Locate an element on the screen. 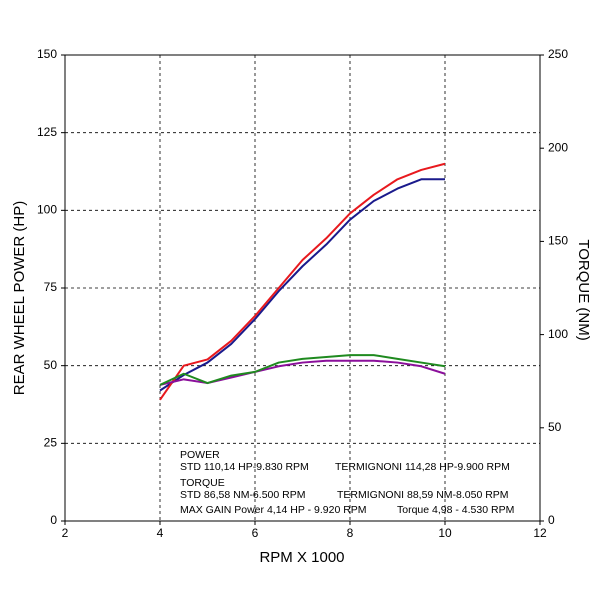 The height and width of the screenshot is (600, 600). legend-entry: STD 86,58 NM-6.500 RPM is located at coordinates (242, 495).